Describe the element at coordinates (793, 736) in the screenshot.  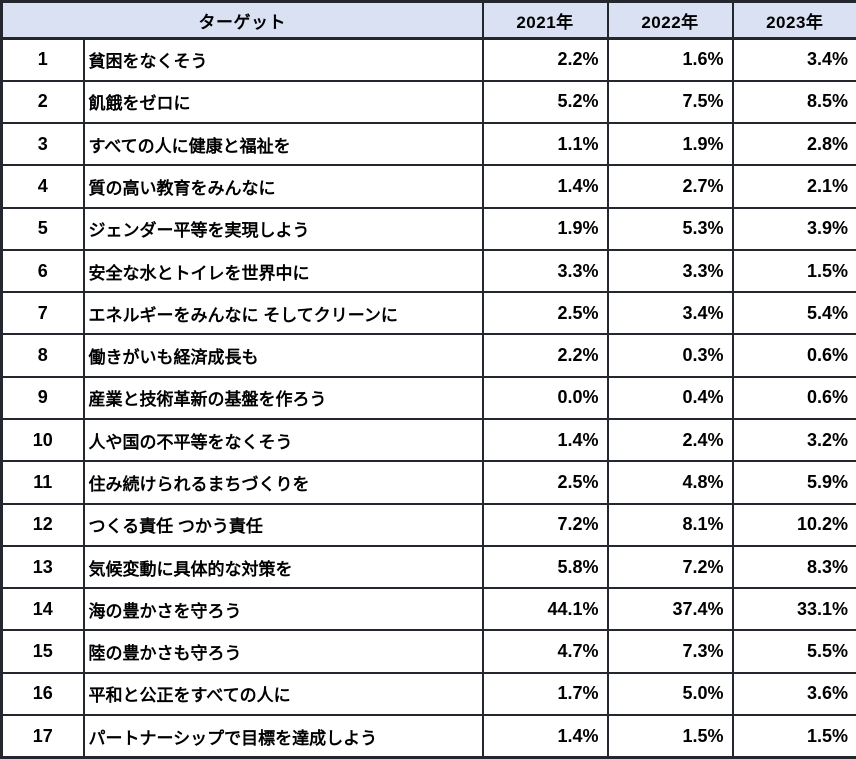
I see `value-cell-year-3: 1.5%` at that location.